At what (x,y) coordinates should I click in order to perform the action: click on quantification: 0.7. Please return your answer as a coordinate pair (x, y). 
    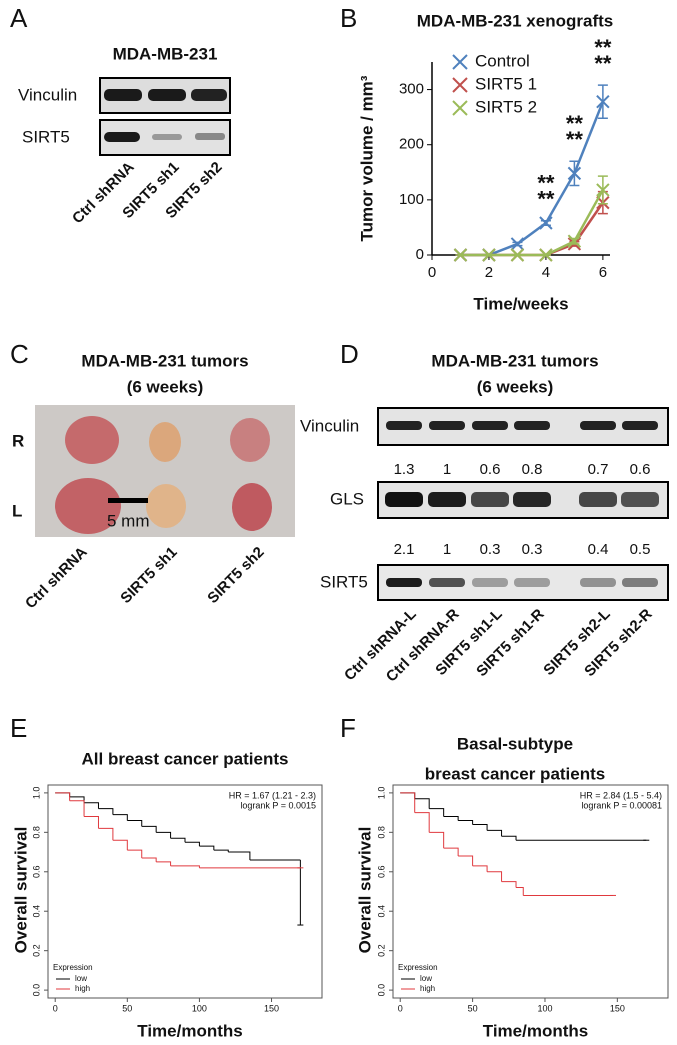
    Looking at the image, I should click on (598, 469).